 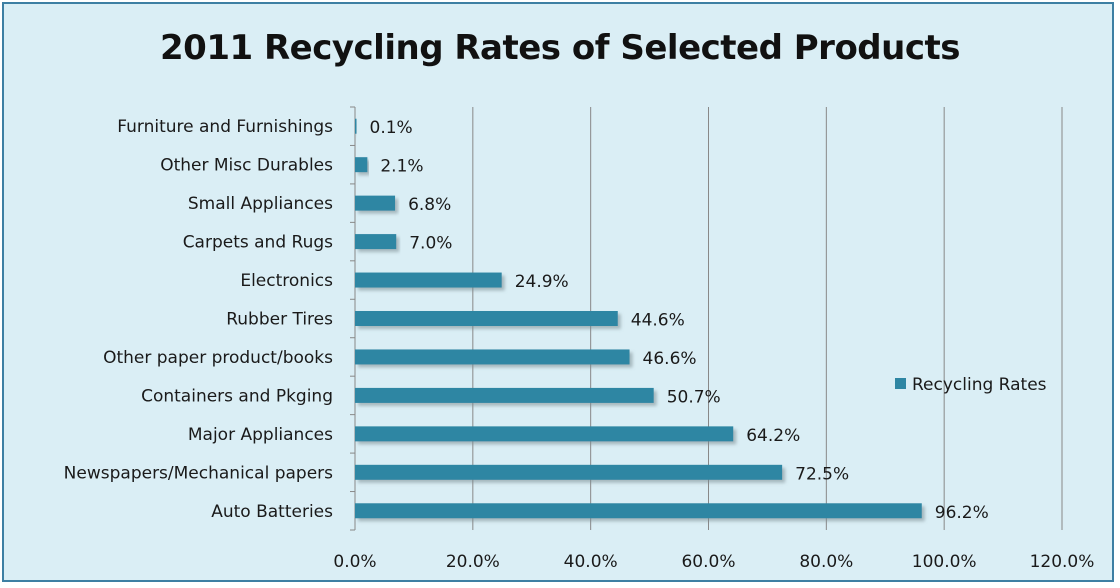 I want to click on legend-label: Recycling Rates, so click(x=979, y=385).